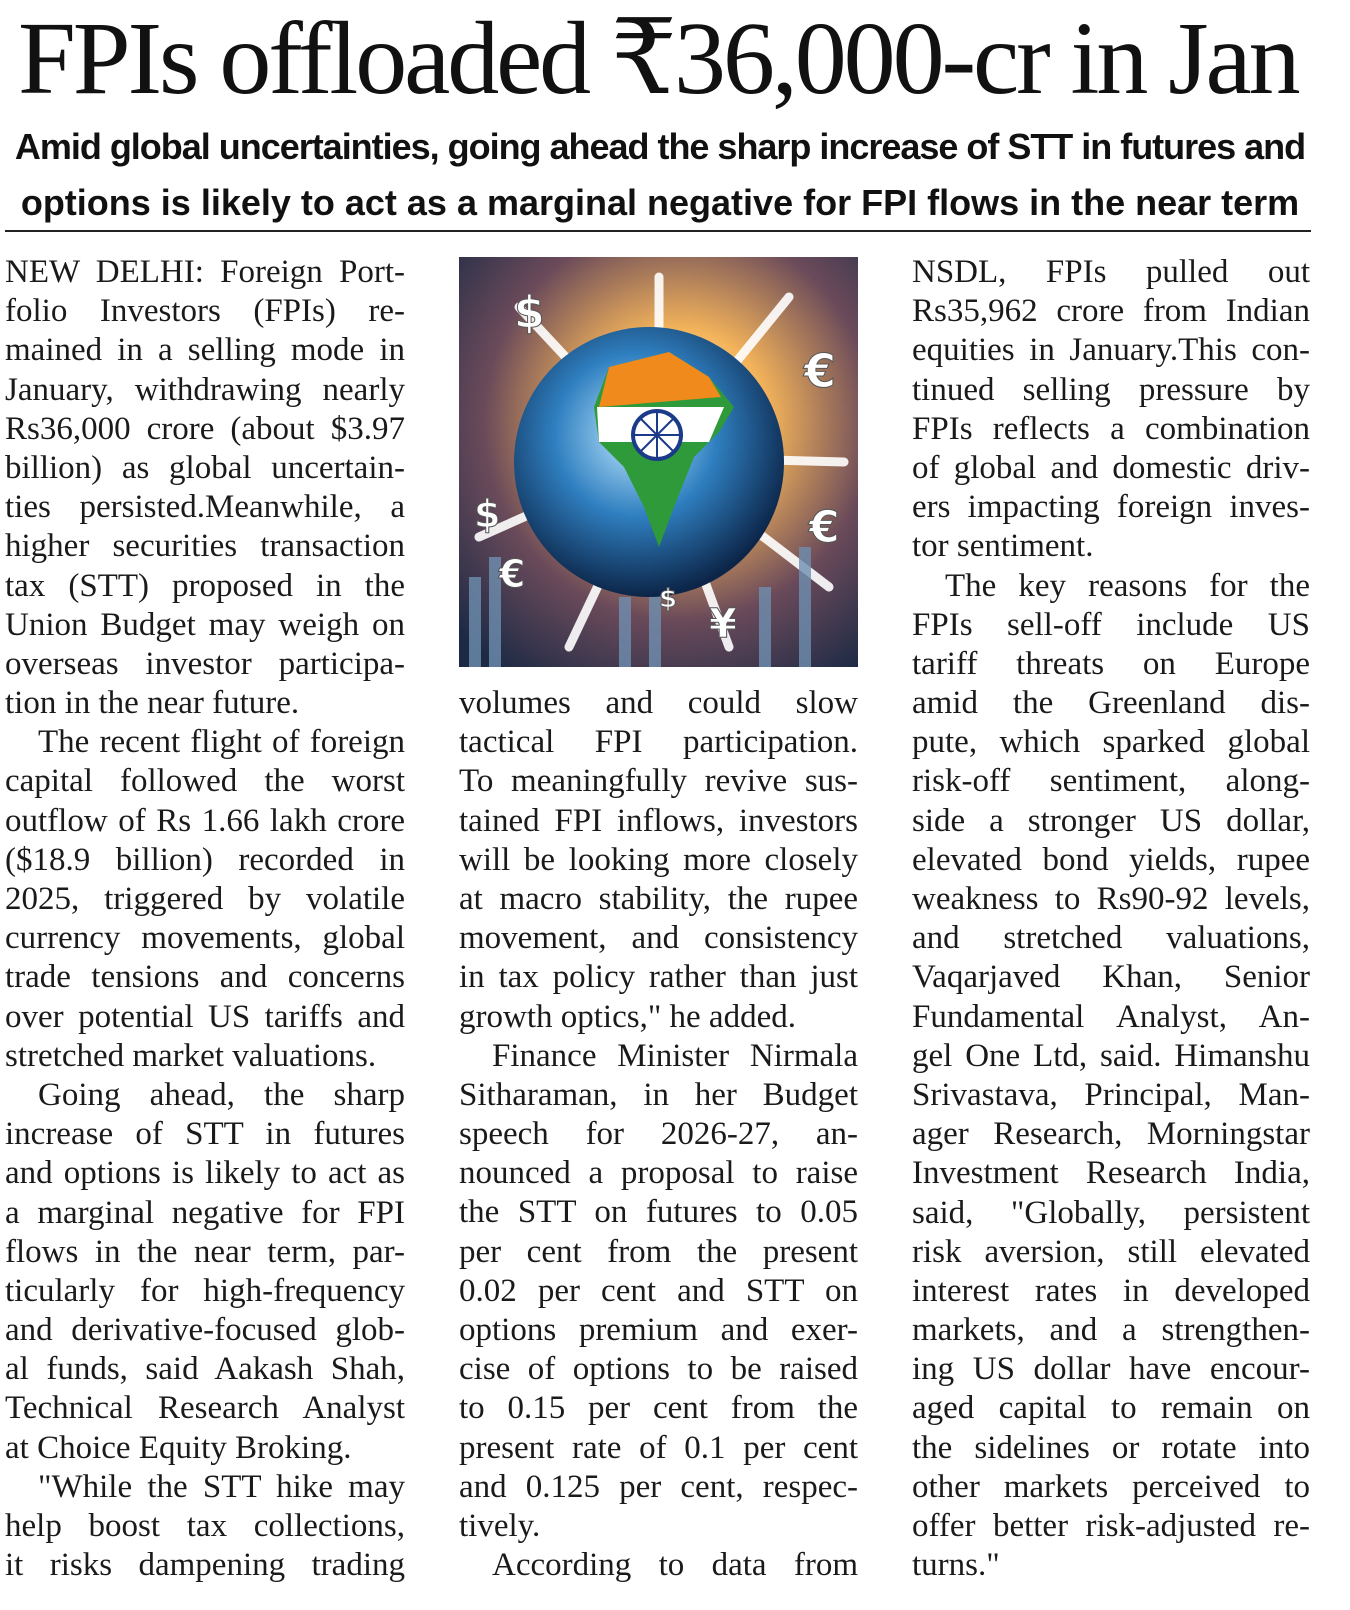 This screenshot has width=1350, height=1610. What do you see at coordinates (1111, 781) in the screenshot?
I see `article-text-line: risk-off sentiment, along-` at bounding box center [1111, 781].